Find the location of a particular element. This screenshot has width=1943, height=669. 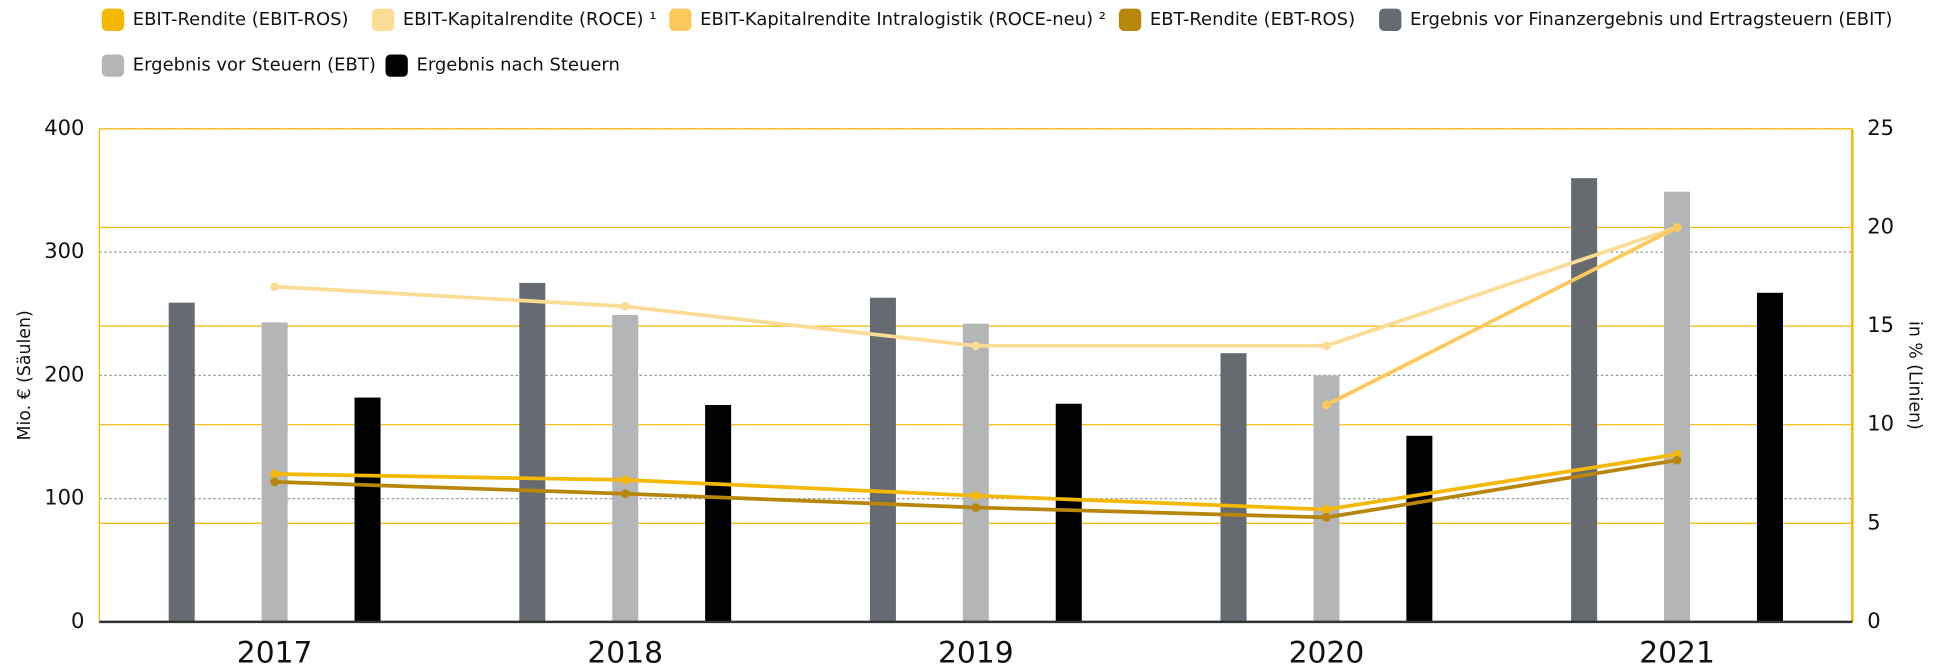

y-tick-label: 100 is located at coordinates (64, 497).